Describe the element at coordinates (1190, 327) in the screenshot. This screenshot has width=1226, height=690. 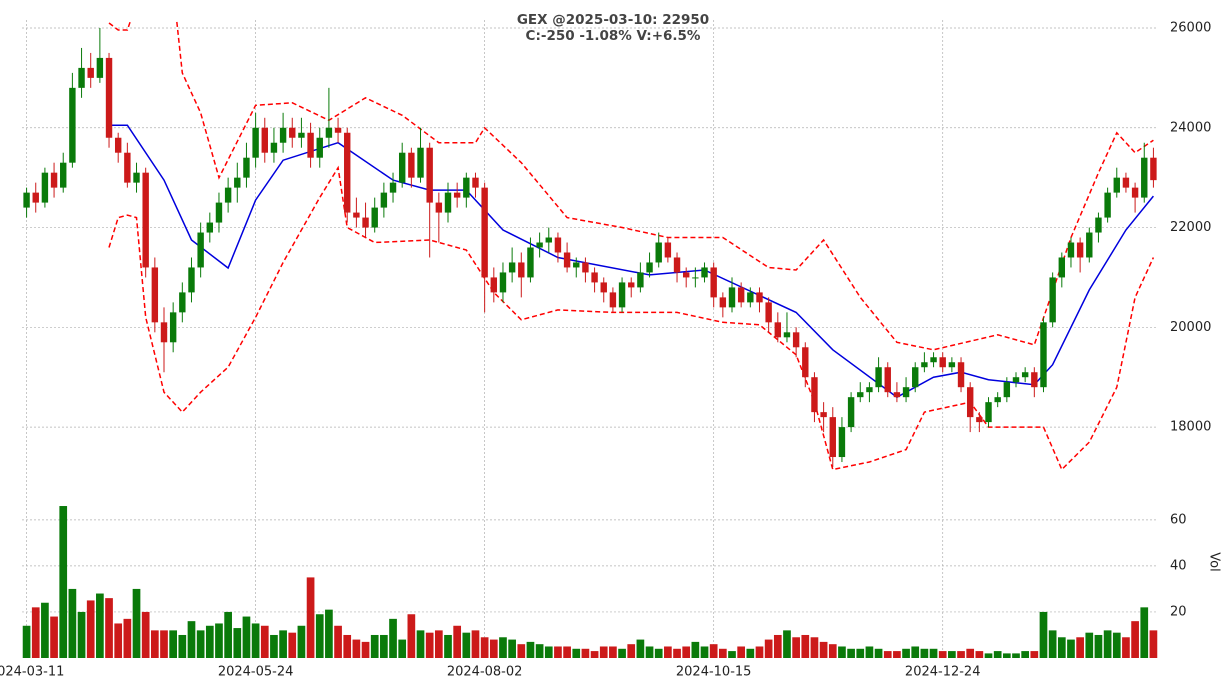
I see `y-tick-label: 20000` at that location.